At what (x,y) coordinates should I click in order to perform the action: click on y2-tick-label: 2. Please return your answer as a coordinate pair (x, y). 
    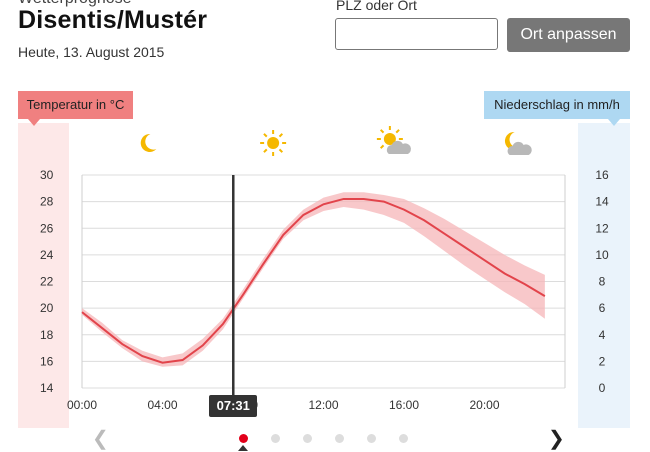
    Looking at the image, I should click on (602, 361).